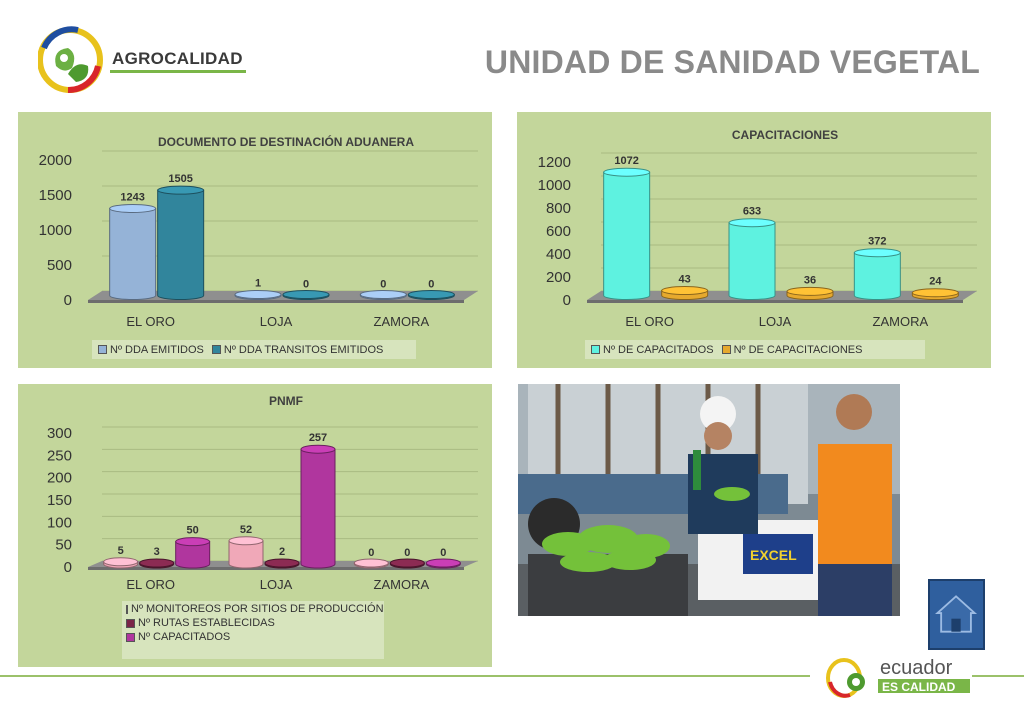 This screenshot has width=1024, height=709. Describe the element at coordinates (554, 162) in the screenshot. I see `y-tick-label: 1200` at that location.